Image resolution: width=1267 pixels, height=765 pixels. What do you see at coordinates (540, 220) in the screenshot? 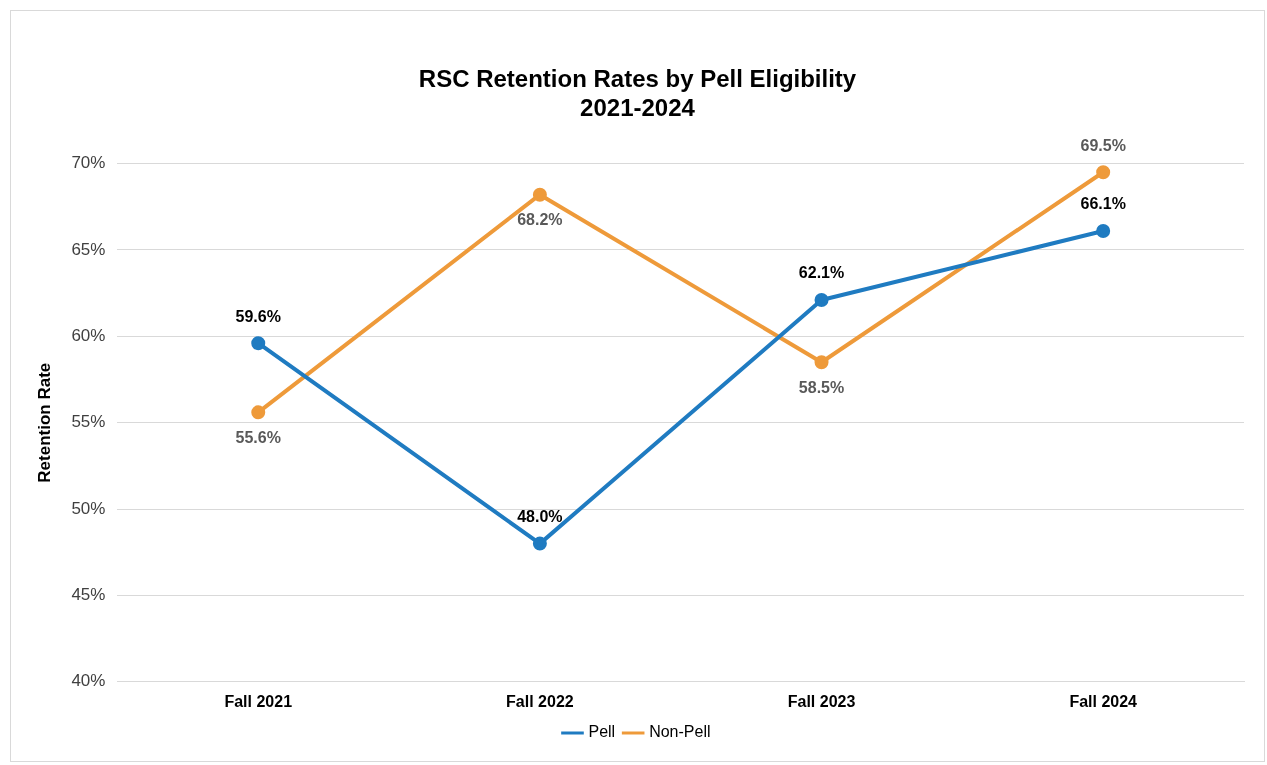
I see `data-label: 68.2%` at bounding box center [540, 220].